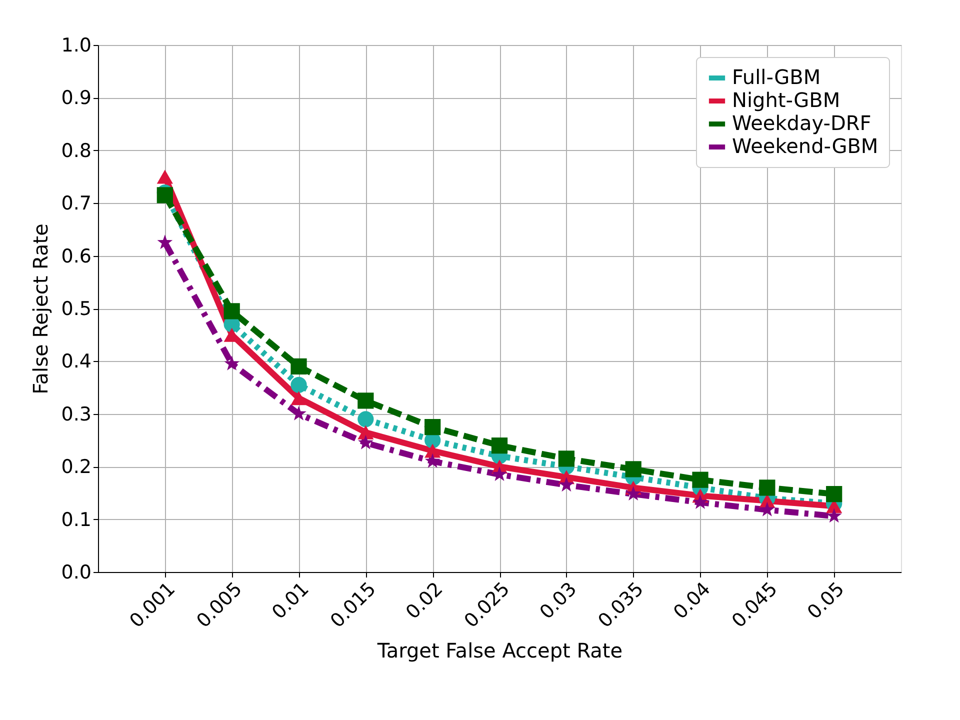 This screenshot has width=960, height=720. Describe the element at coordinates (802, 123) in the screenshot. I see `legend-label: Weekday-DRF` at that location.